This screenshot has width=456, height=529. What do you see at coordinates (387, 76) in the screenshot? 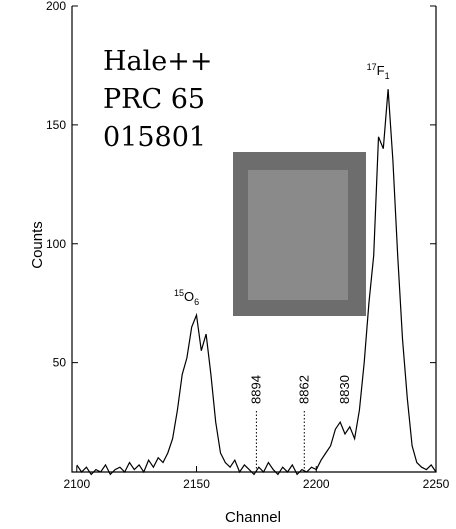
I see `peak-index: 1` at bounding box center [387, 76].